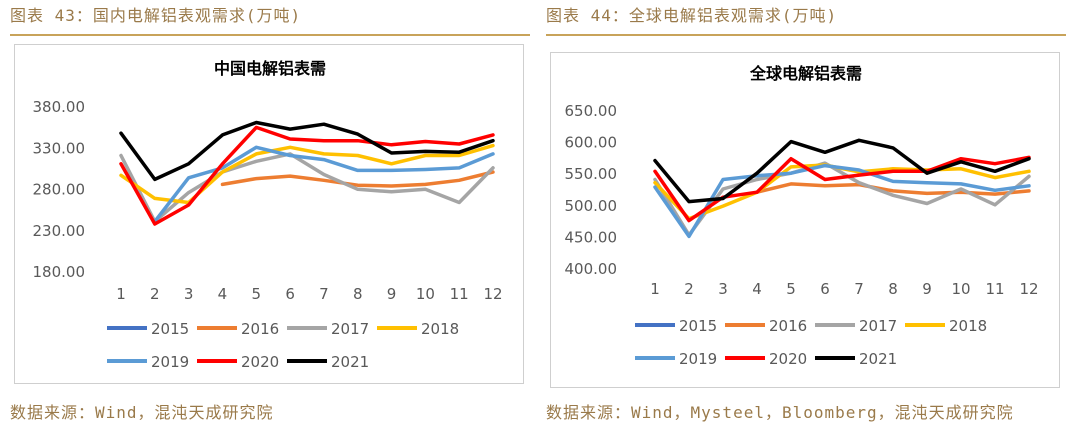 This screenshot has width=1080, height=439. What do you see at coordinates (270, 68) in the screenshot?
I see `chart-title: 中国电解铝表需` at bounding box center [270, 68].